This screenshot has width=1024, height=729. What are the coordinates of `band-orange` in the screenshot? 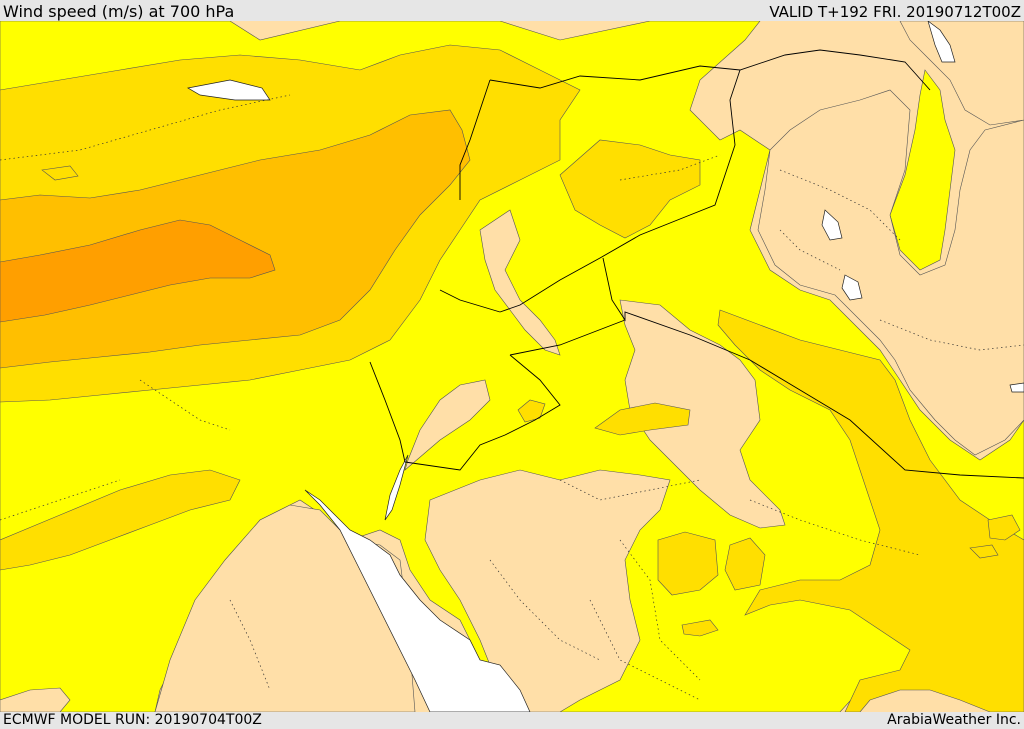 It's located at (138, 271).